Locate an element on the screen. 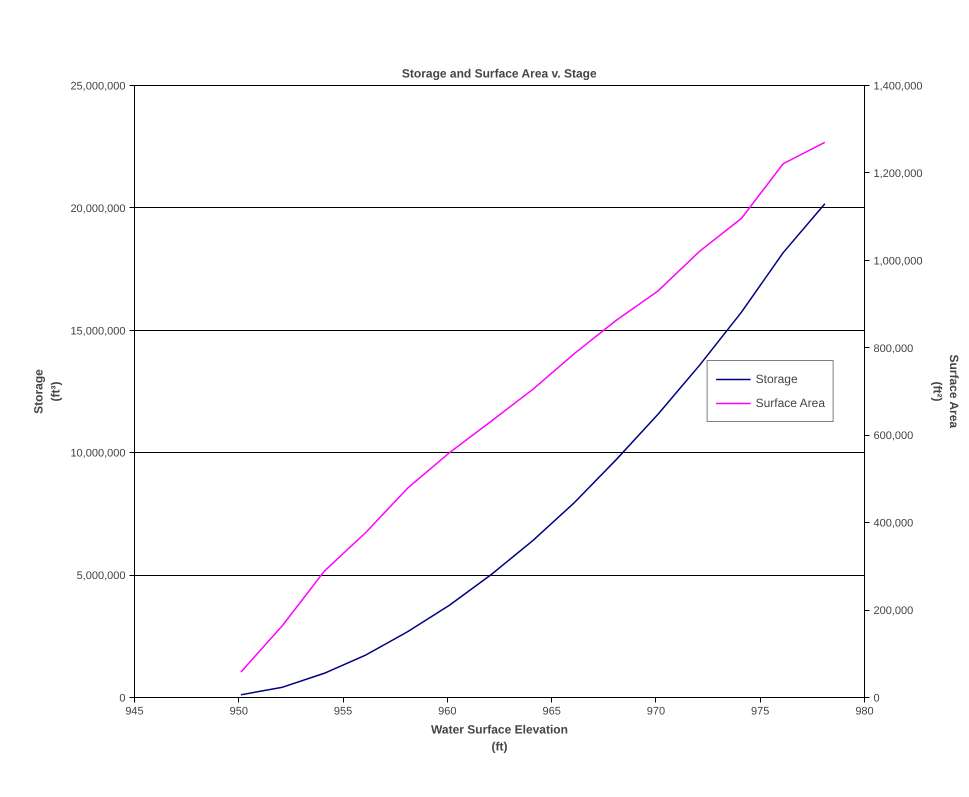  y2-tick-label: 1,200,000 is located at coordinates (898, 174).